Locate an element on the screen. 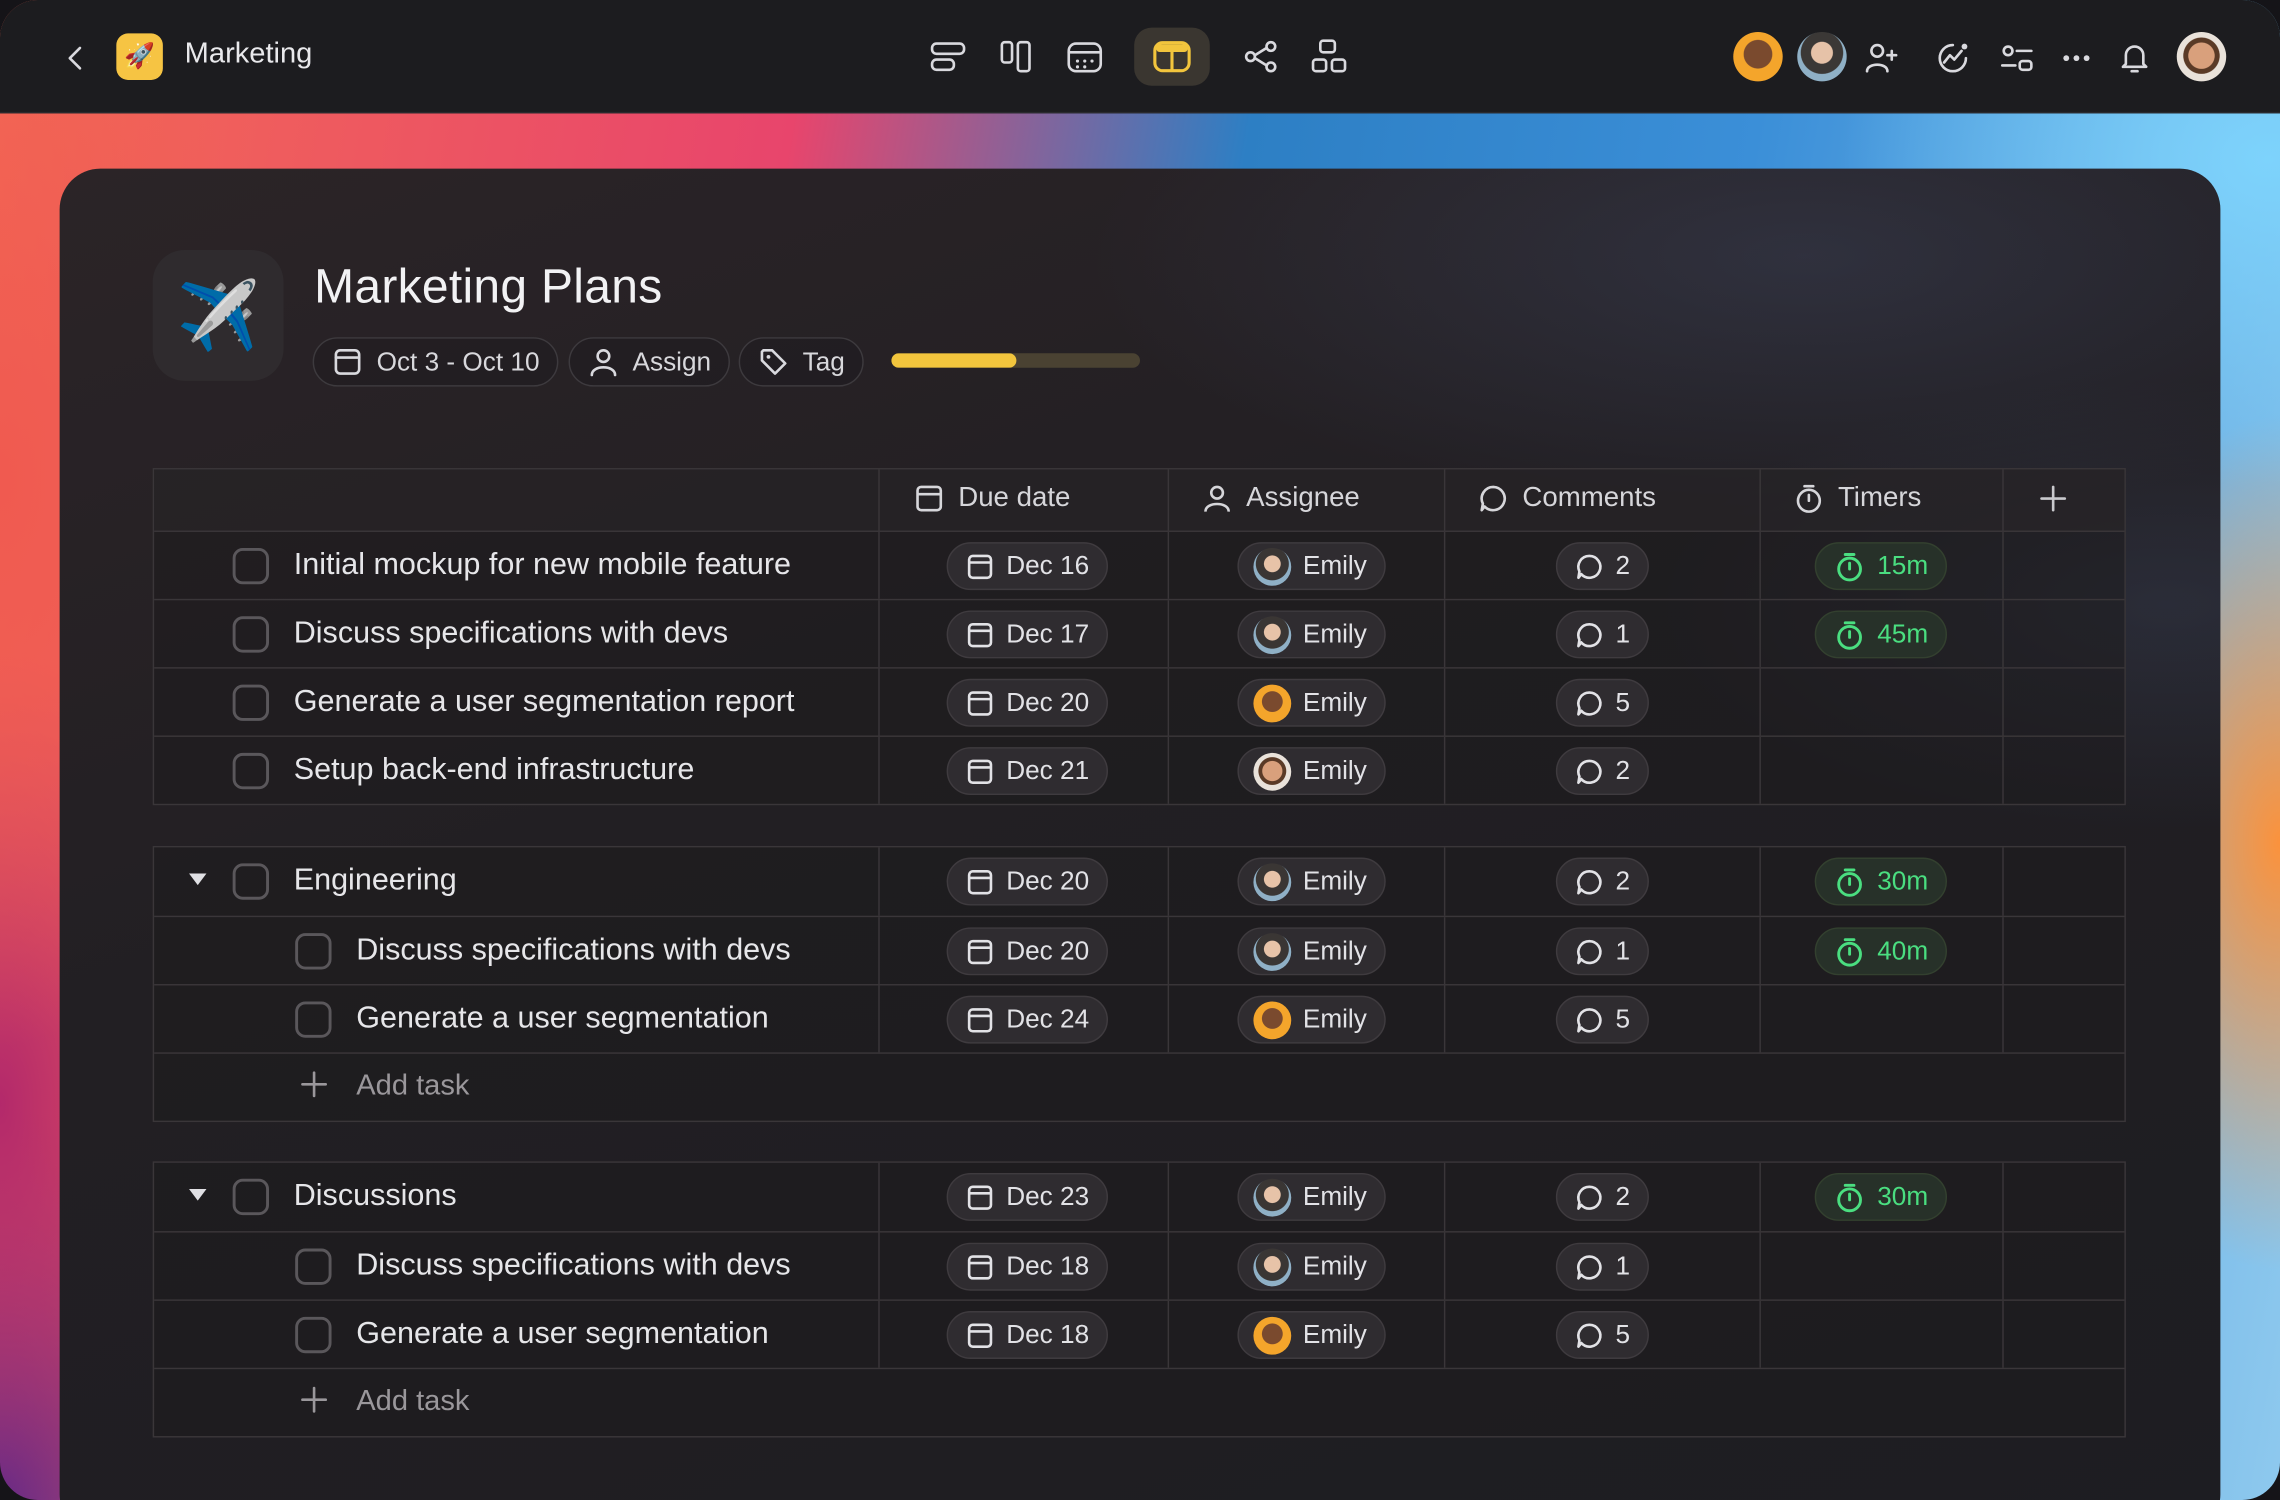  column-header-timers: Timers is located at coordinates (1857, 499).